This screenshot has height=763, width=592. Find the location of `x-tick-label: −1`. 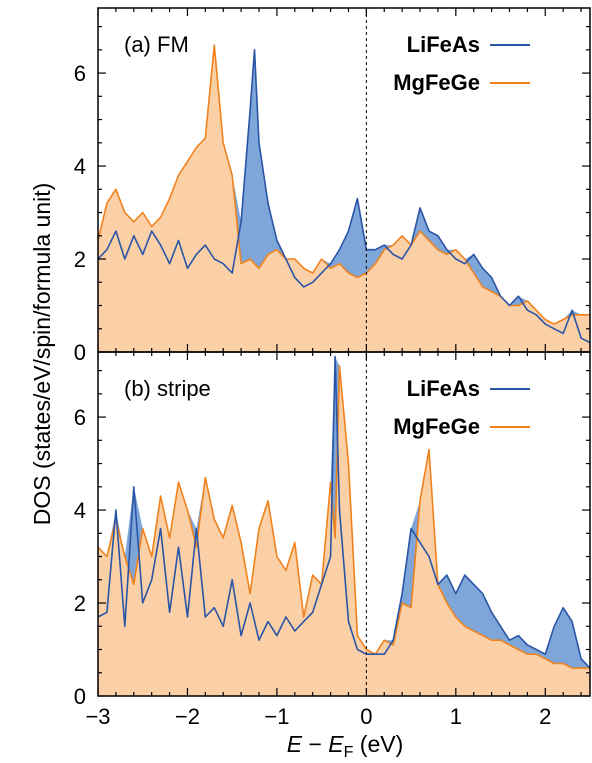

x-tick-label: −1 is located at coordinates (276, 716).